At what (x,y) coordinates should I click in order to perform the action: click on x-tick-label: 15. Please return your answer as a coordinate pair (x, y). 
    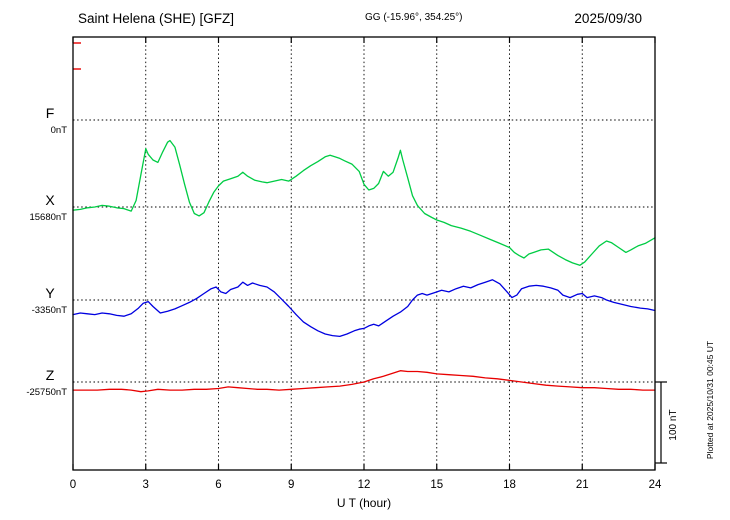
    Looking at the image, I should click on (436, 485).